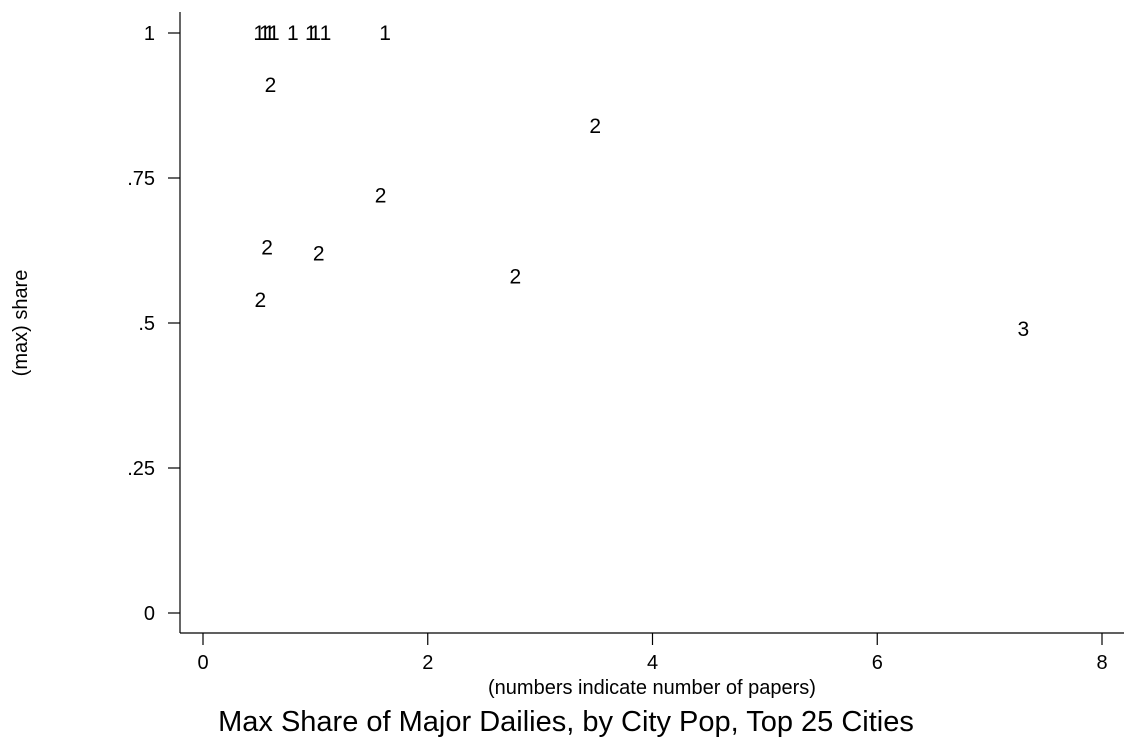  What do you see at coordinates (427, 663) in the screenshot?
I see `x-tick-label: 2` at bounding box center [427, 663].